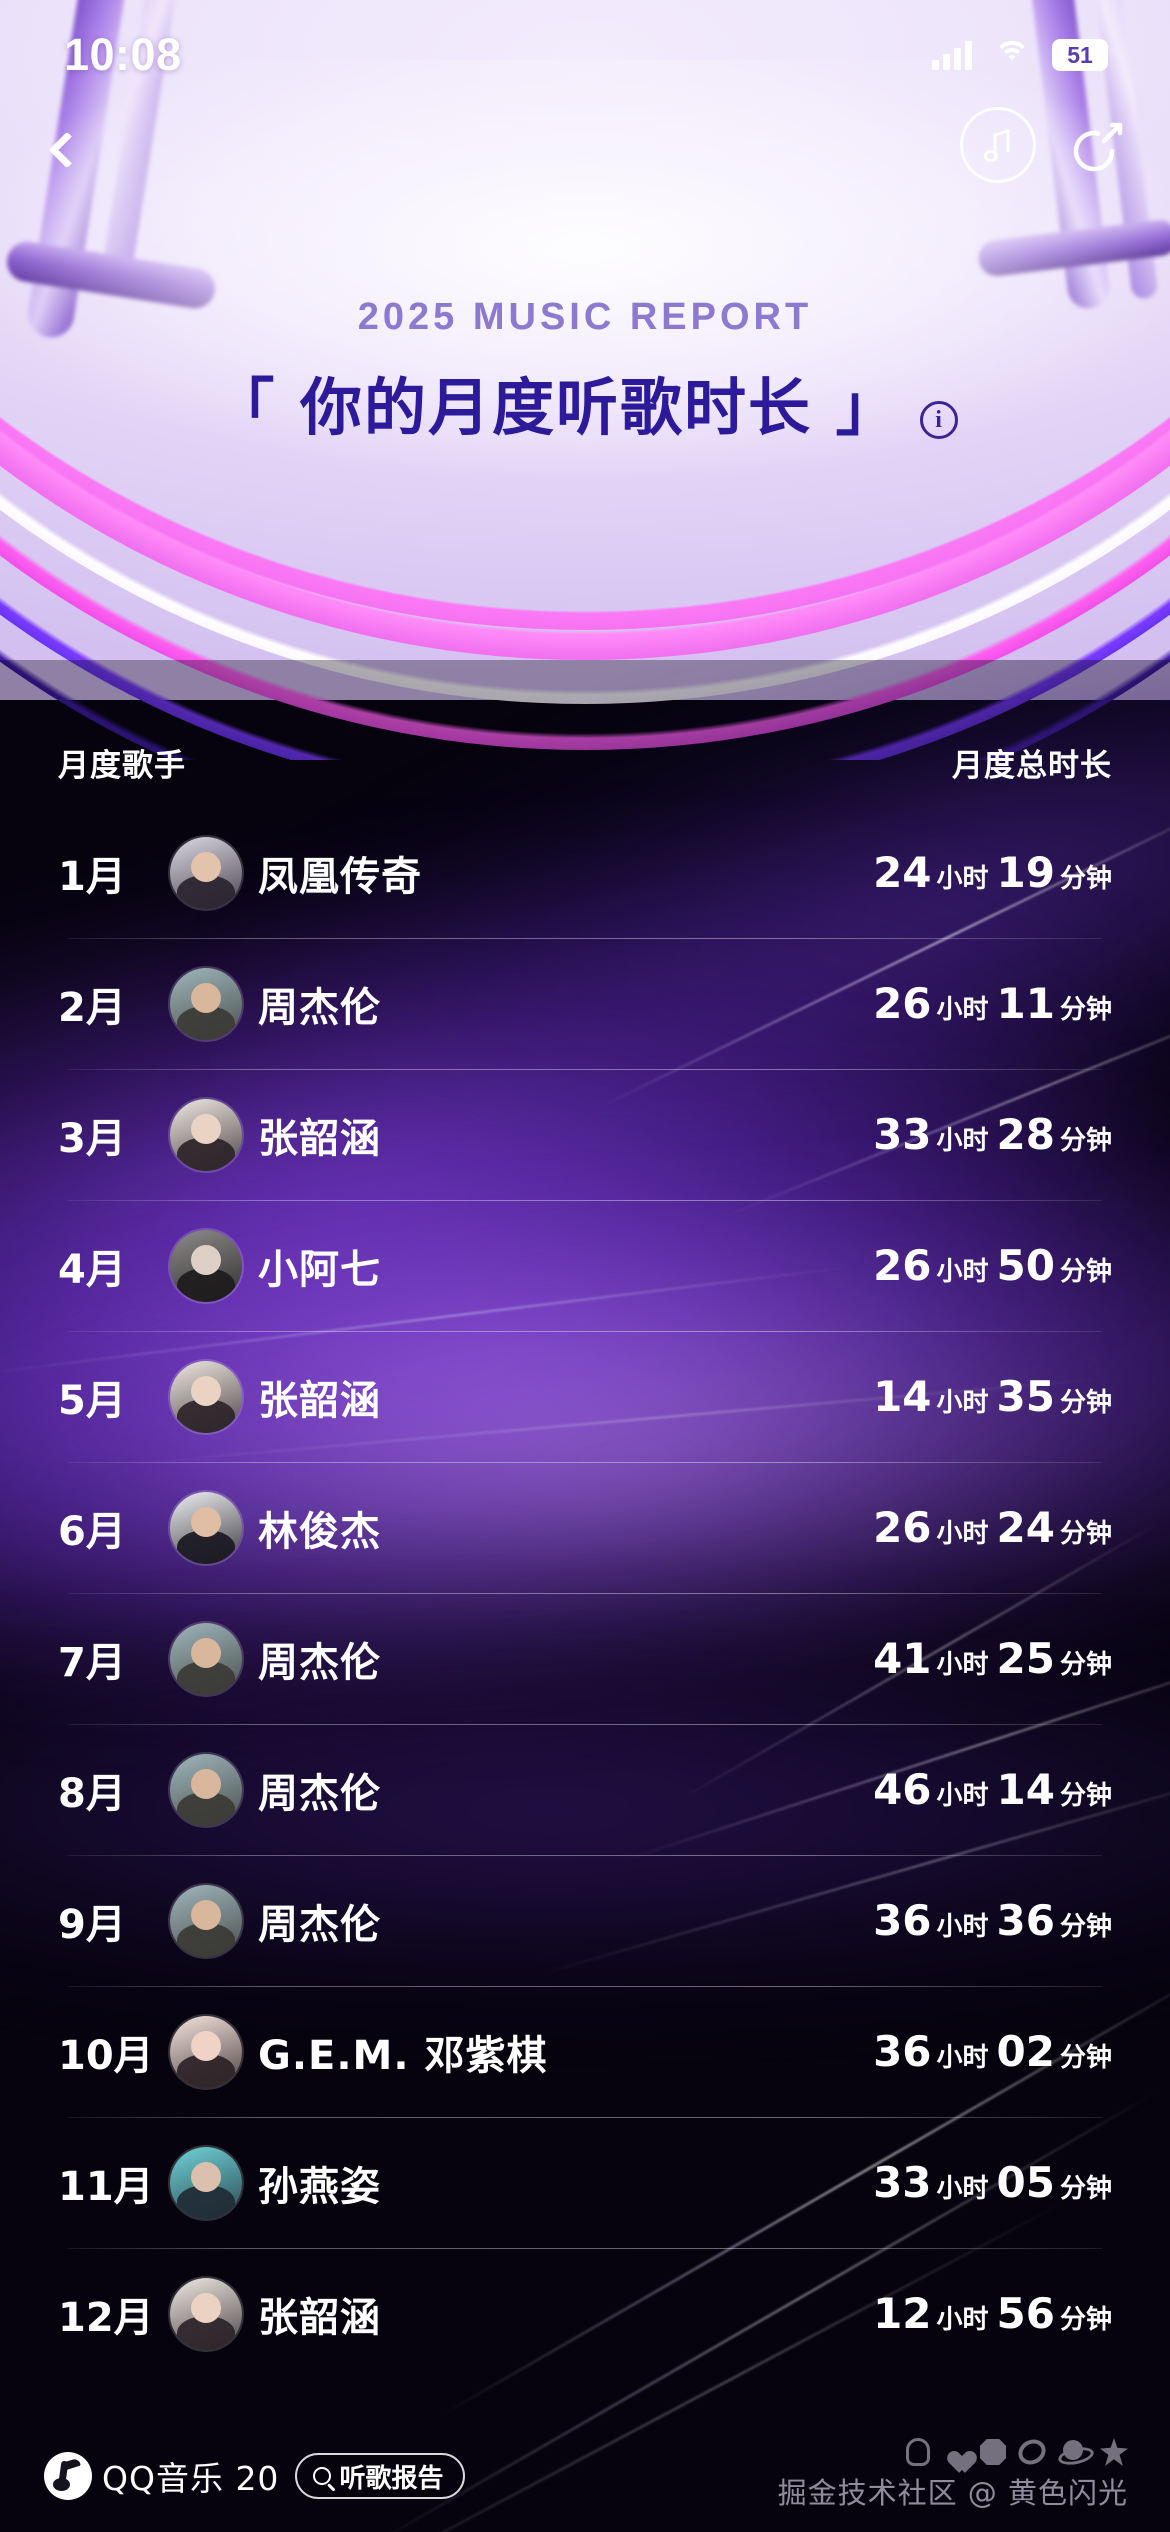 Image resolution: width=1170 pixels, height=2532 pixels. I want to click on row-minutes: 11, so click(1025, 1003).